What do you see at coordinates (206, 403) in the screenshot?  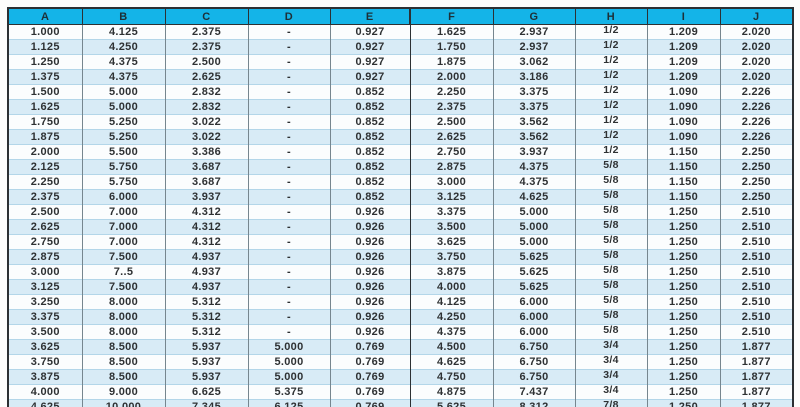 I see `table-cell: 7.345` at bounding box center [206, 403].